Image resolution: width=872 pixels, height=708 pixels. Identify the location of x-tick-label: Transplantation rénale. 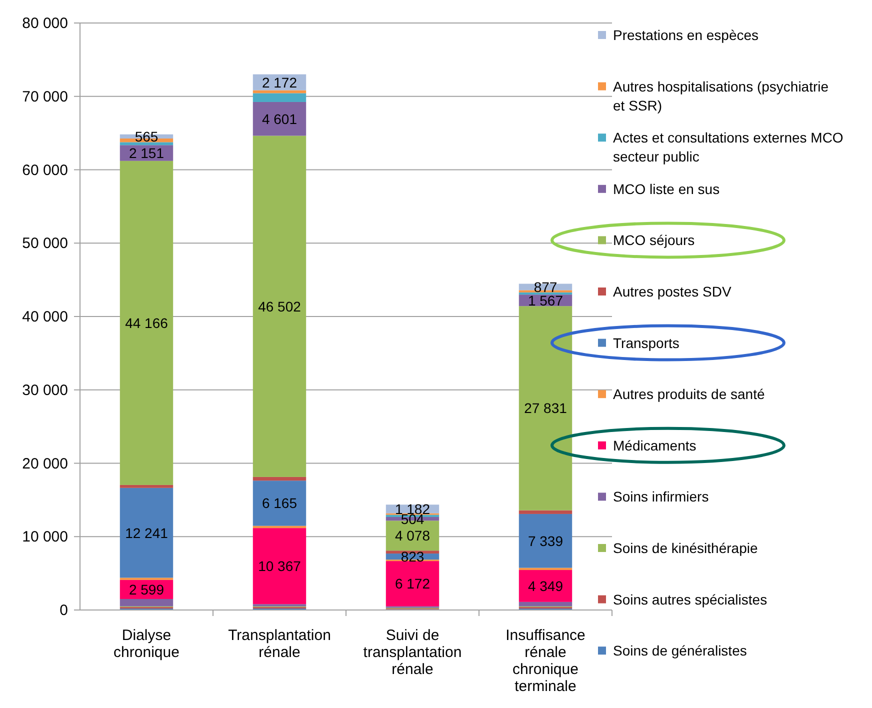
(279, 644).